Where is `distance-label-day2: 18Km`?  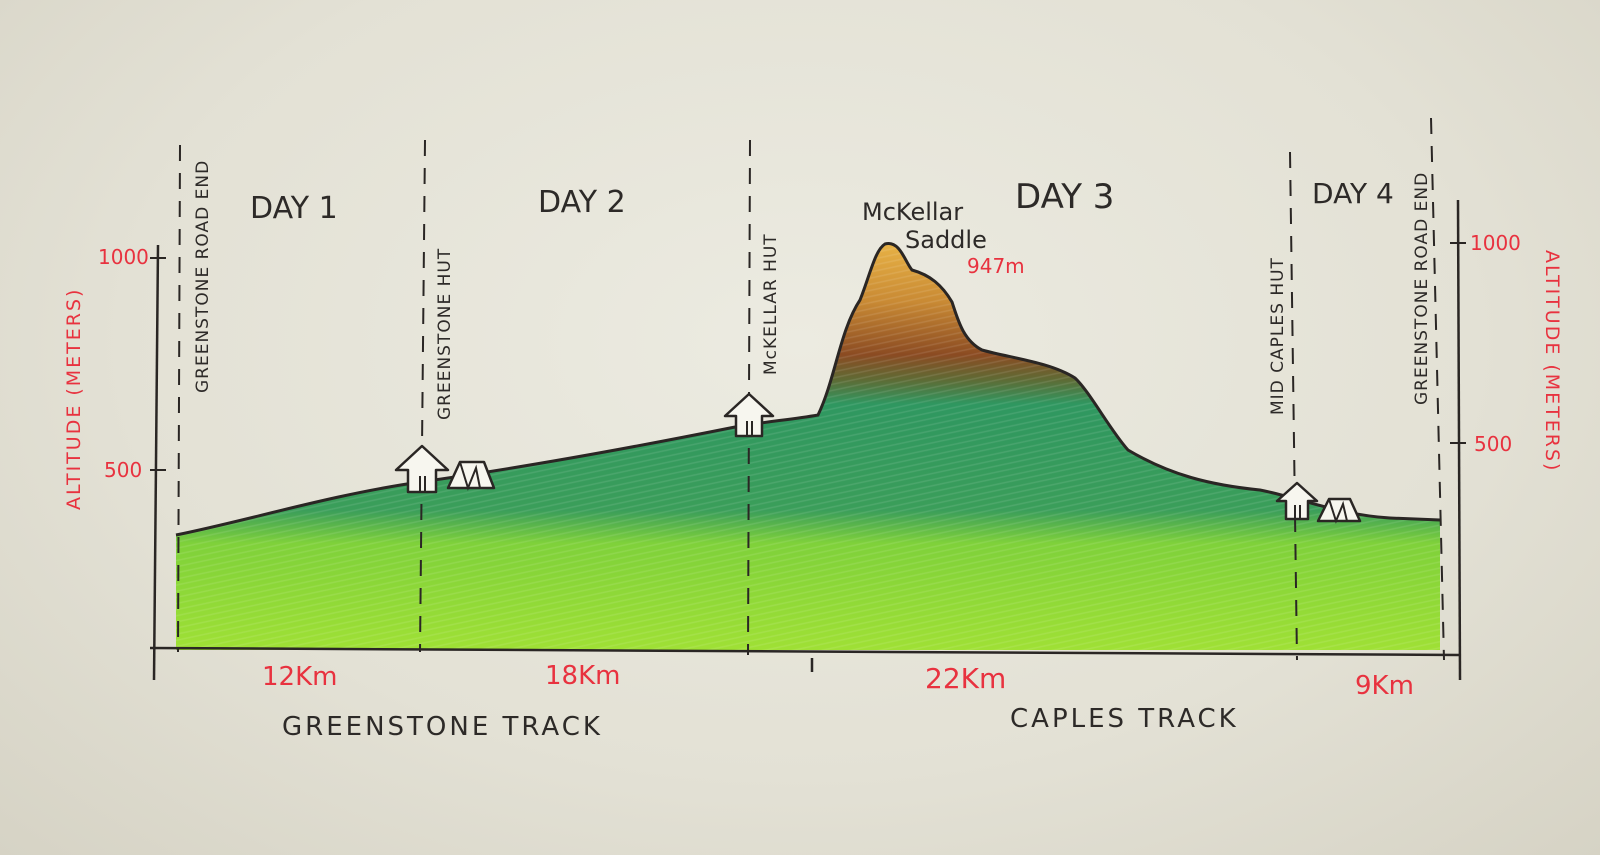
distance-label-day2: 18Km is located at coordinates (582, 676).